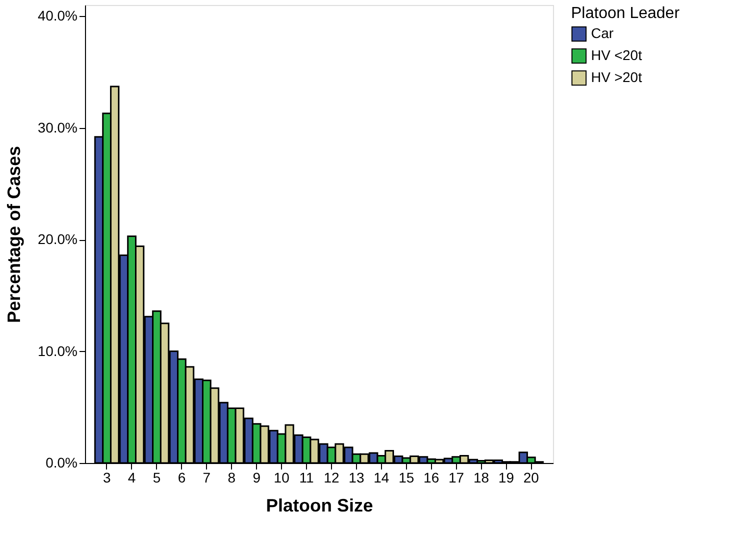 This screenshot has height=555, width=749. I want to click on x-tick-label: 9, so click(256, 478).